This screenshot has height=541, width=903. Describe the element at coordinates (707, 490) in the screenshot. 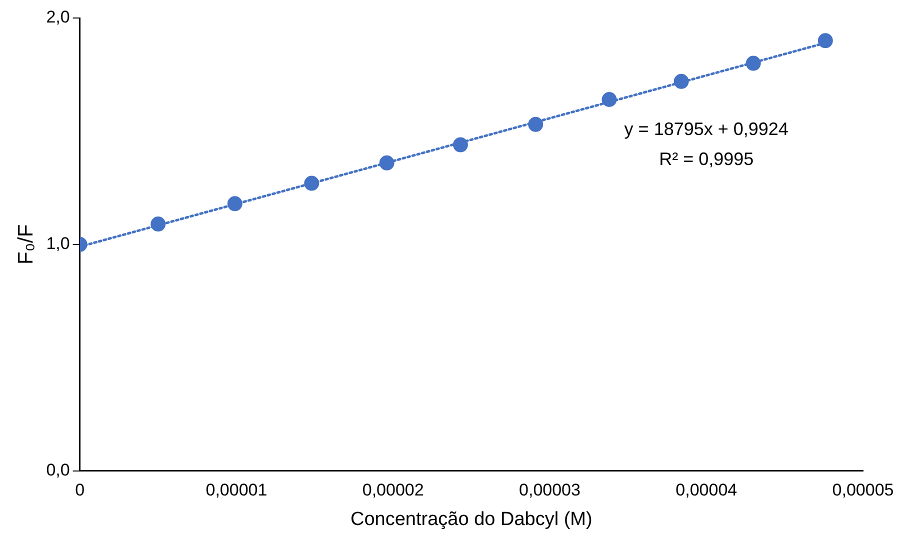

I see `x-tick-label: 0,00004` at that location.